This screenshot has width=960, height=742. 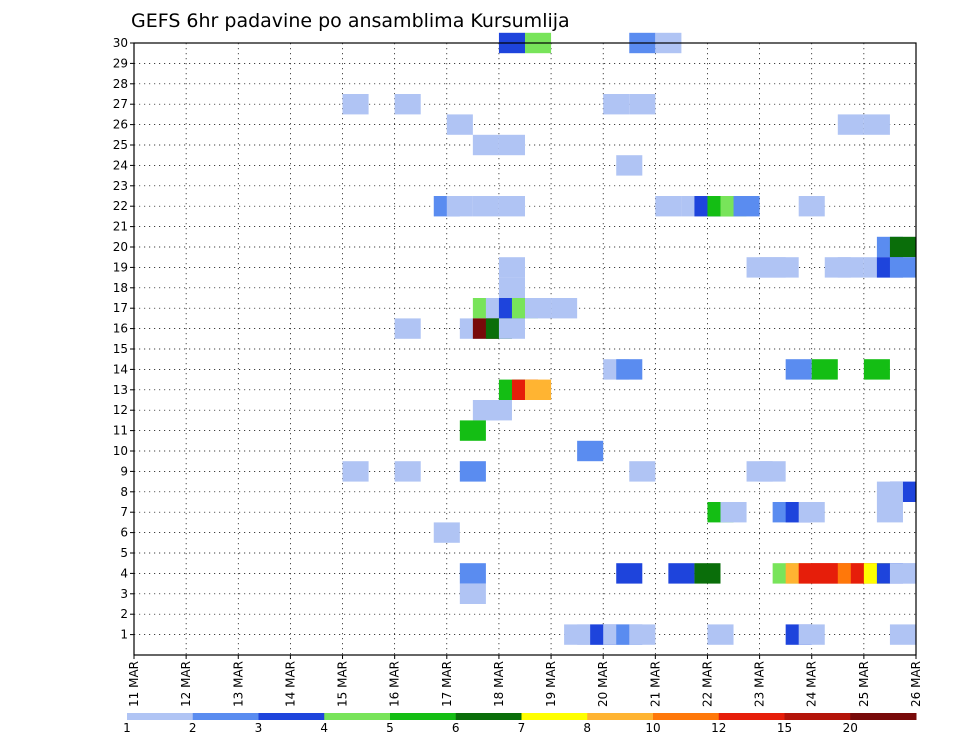 What do you see at coordinates (343, 684) in the screenshot?
I see `x-tick-label: 15 MAR` at bounding box center [343, 684].